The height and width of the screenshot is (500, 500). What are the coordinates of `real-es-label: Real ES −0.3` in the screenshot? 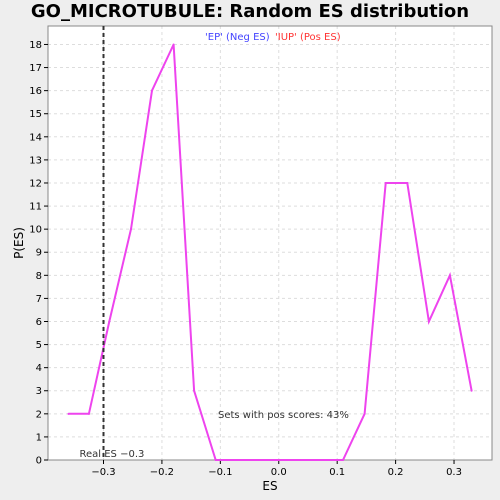 It's located at (112, 454).